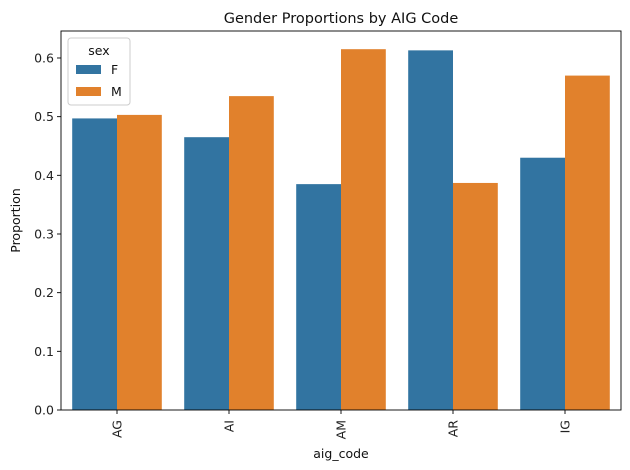 This screenshot has width=630, height=470. What do you see at coordinates (88, 91) in the screenshot?
I see `legend-swatch-m` at bounding box center [88, 91].